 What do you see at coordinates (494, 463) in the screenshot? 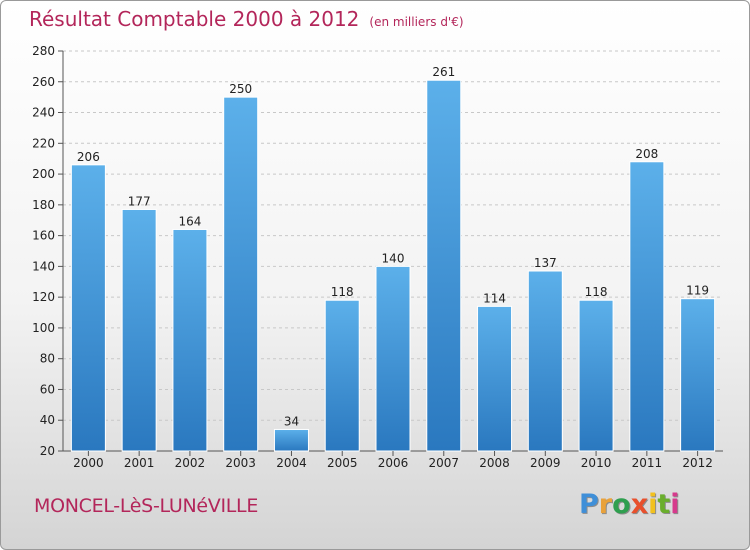
I see `x-tick-label: 2008` at bounding box center [494, 463].